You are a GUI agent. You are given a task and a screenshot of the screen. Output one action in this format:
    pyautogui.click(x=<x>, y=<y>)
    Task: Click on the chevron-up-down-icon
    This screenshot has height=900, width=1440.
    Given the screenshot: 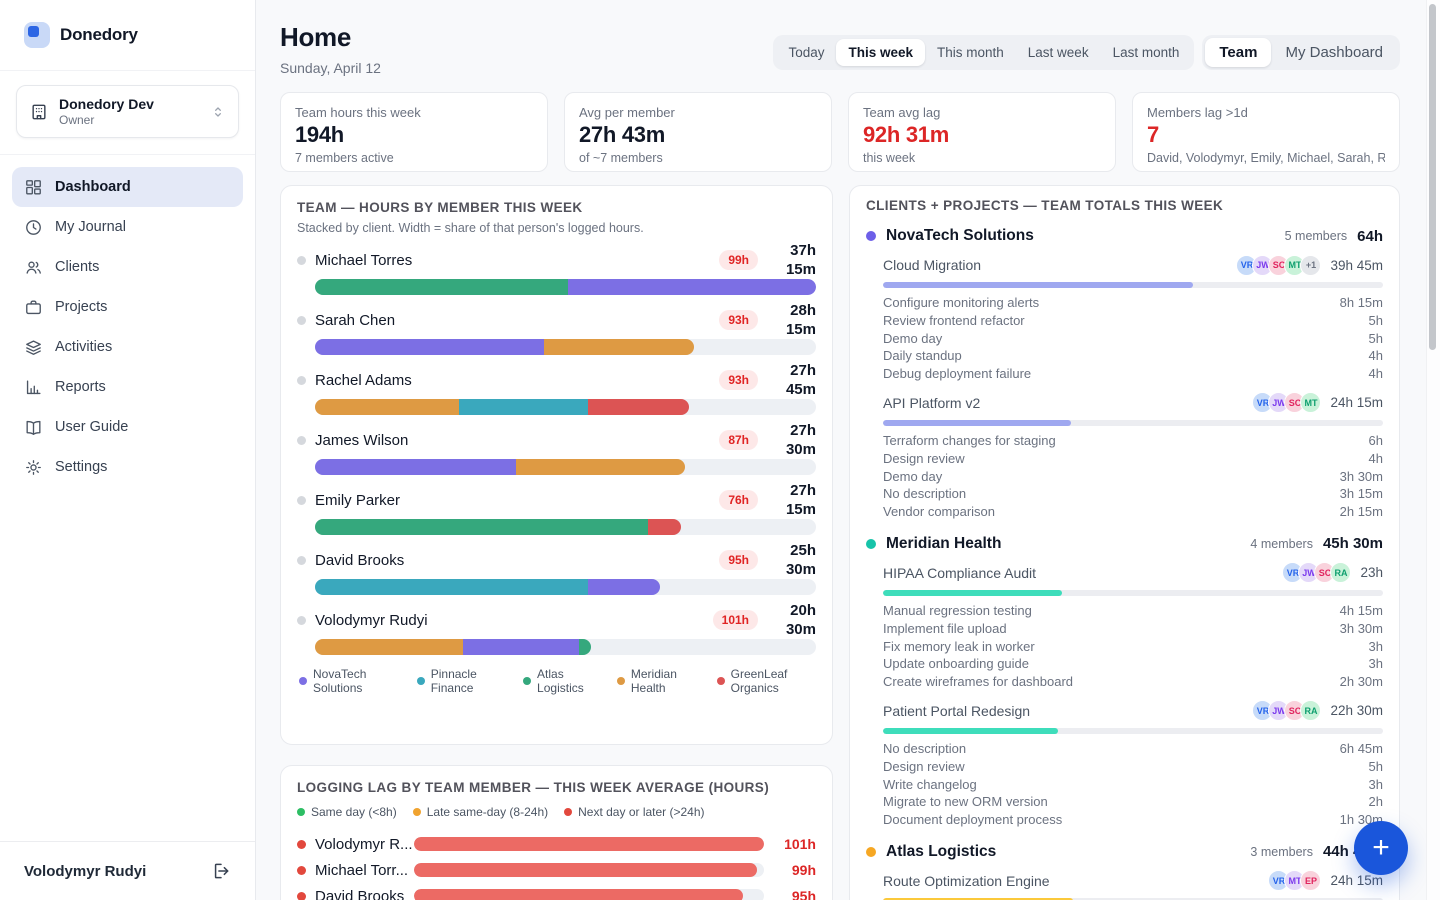 What is the action you would take?
    pyautogui.click(x=218, y=112)
    